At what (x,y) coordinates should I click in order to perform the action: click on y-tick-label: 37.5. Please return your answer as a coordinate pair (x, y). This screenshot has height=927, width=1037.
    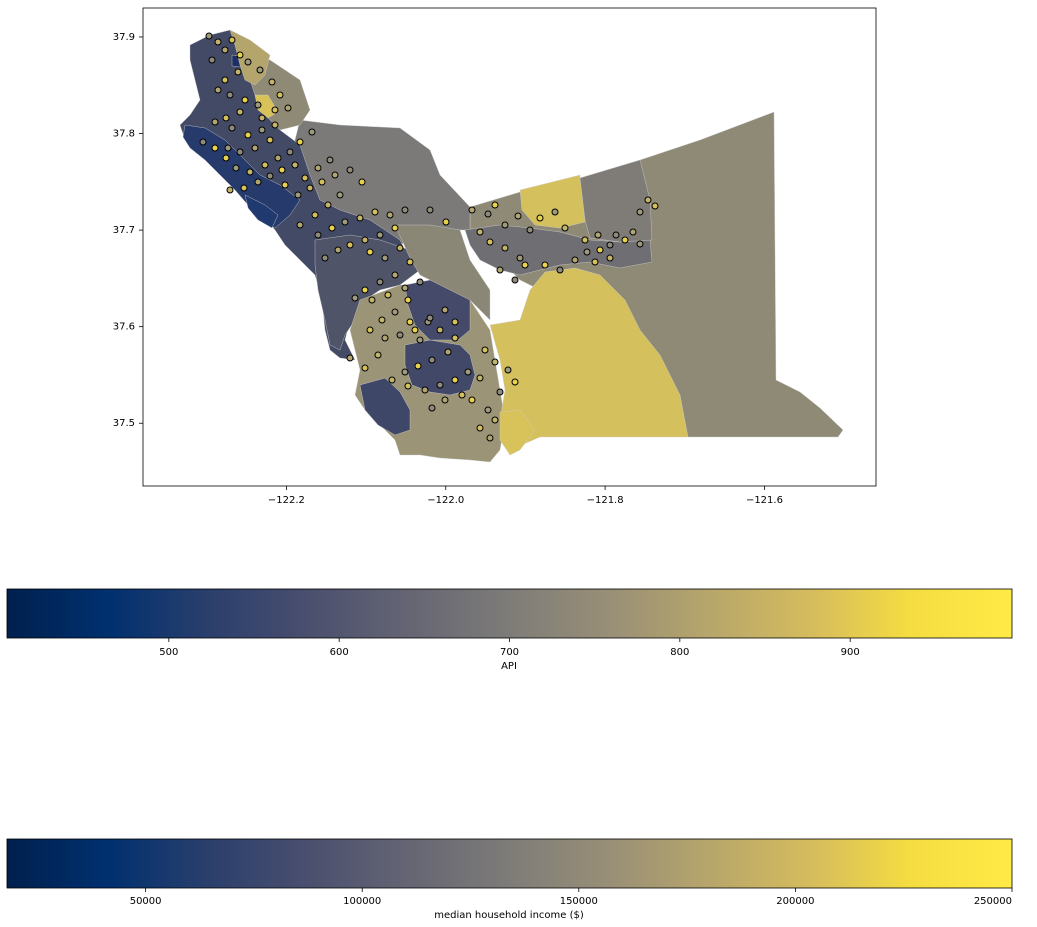
    Looking at the image, I should click on (124, 423).